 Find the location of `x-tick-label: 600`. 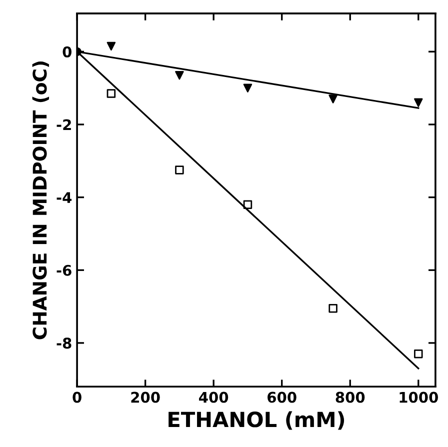

x-tick-label: 600 is located at coordinates (282, 397).